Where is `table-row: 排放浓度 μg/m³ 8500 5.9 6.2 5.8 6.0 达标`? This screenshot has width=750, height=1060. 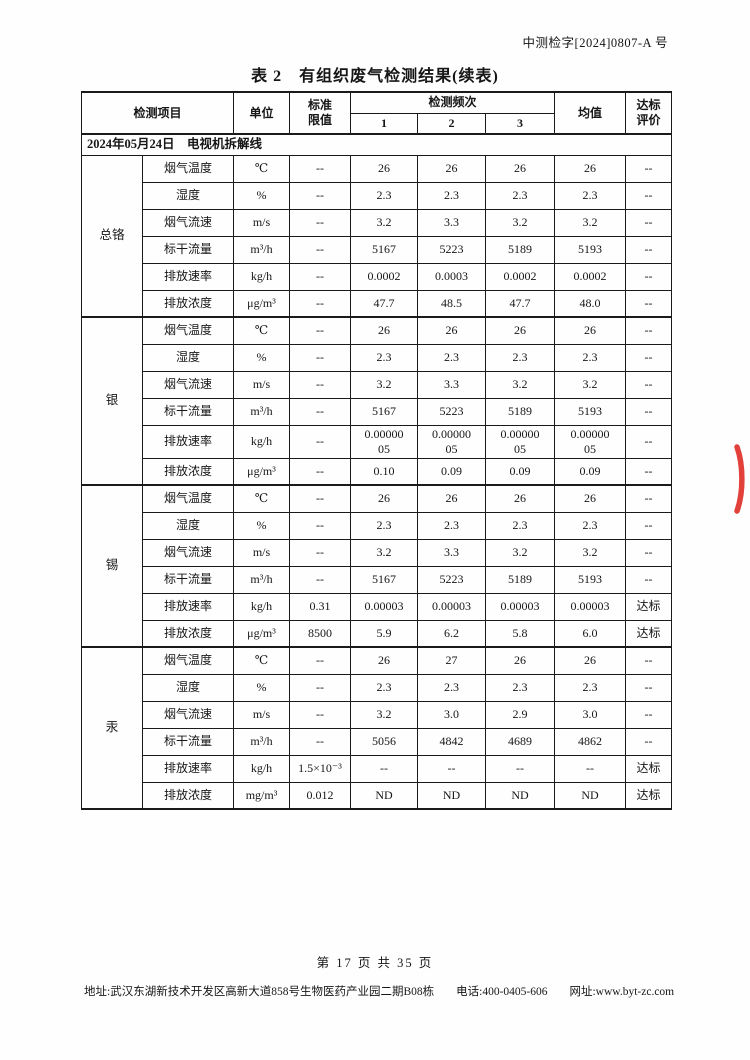 table-row: 排放浓度 μg/m³ 8500 5.9 6.2 5.8 6.0 达标 is located at coordinates (377, 633).